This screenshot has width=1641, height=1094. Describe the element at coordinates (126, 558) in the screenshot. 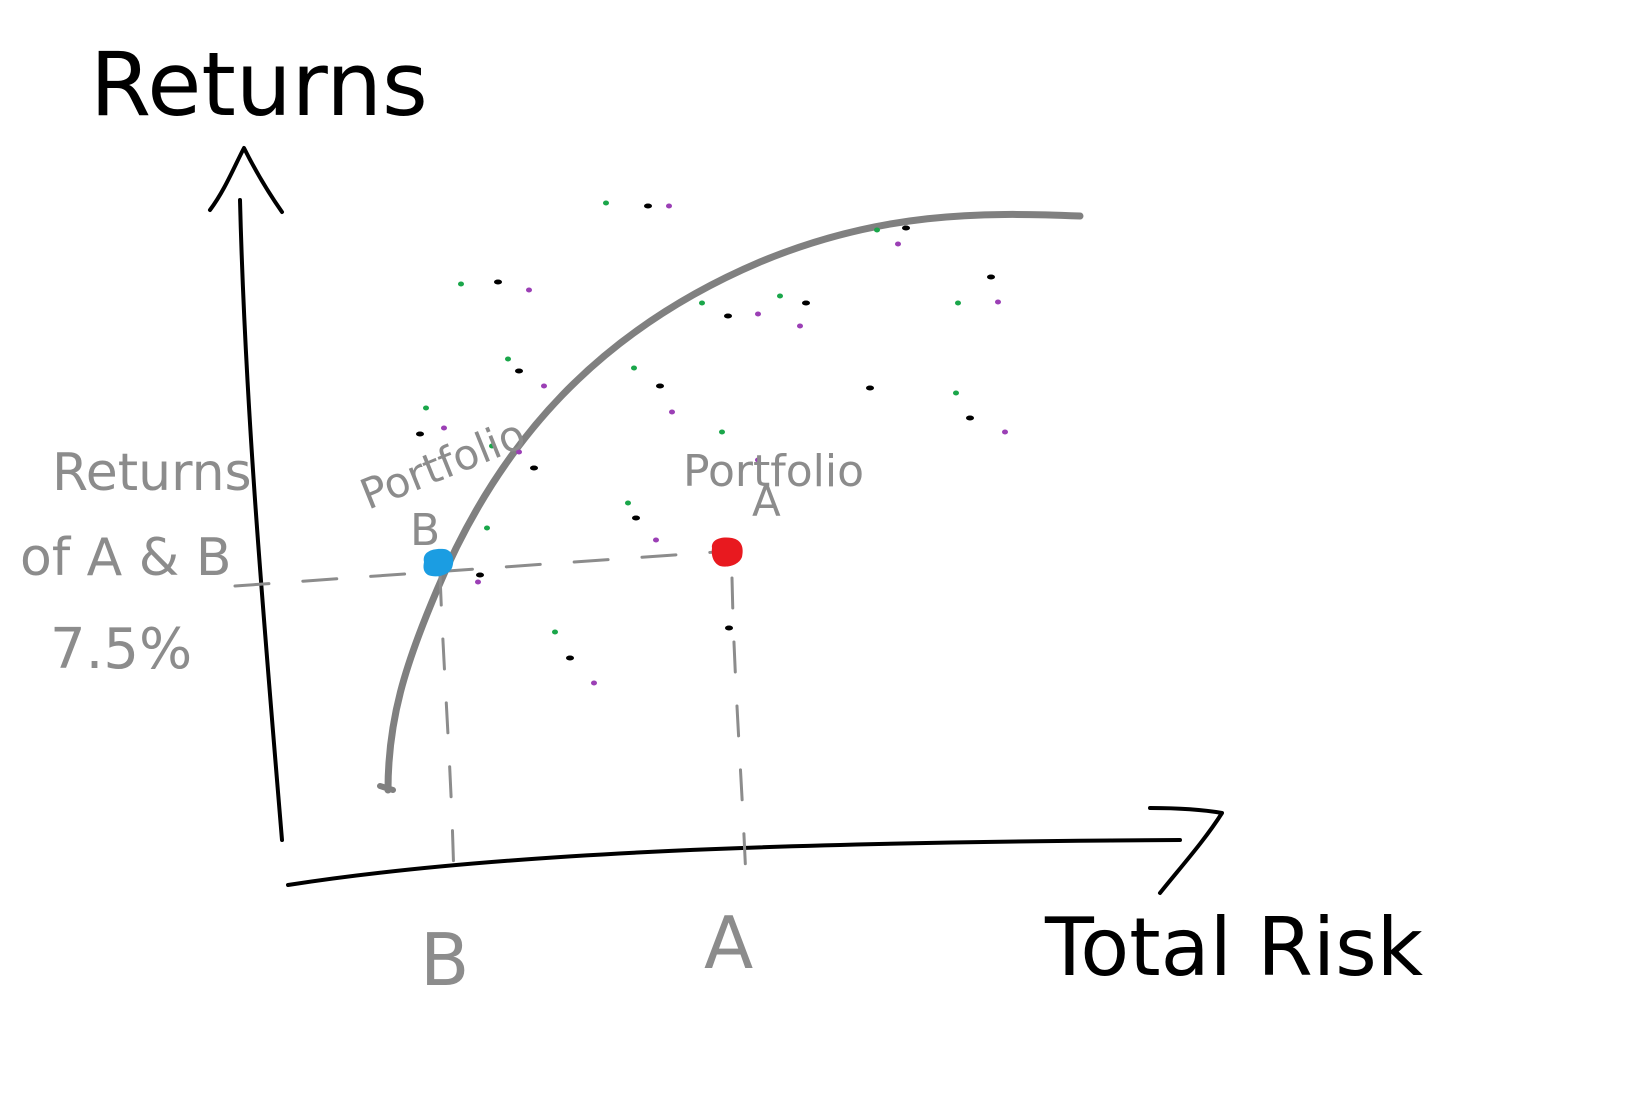

I see `returns-annotation-line-2: of A & B` at that location.